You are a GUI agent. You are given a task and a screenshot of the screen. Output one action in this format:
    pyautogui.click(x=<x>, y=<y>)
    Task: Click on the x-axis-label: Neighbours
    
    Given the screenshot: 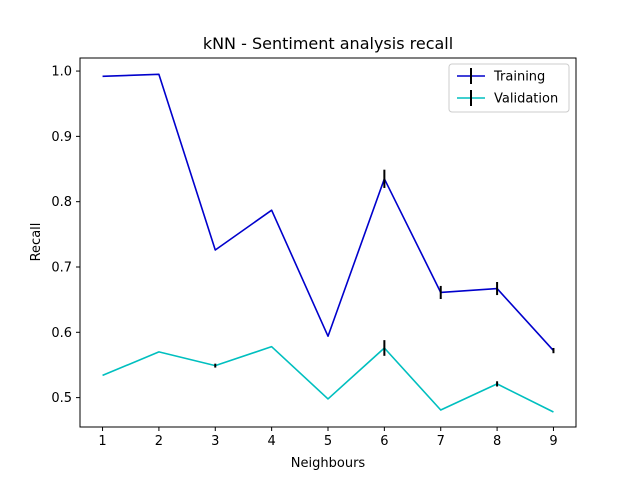 What is the action you would take?
    pyautogui.click(x=328, y=463)
    